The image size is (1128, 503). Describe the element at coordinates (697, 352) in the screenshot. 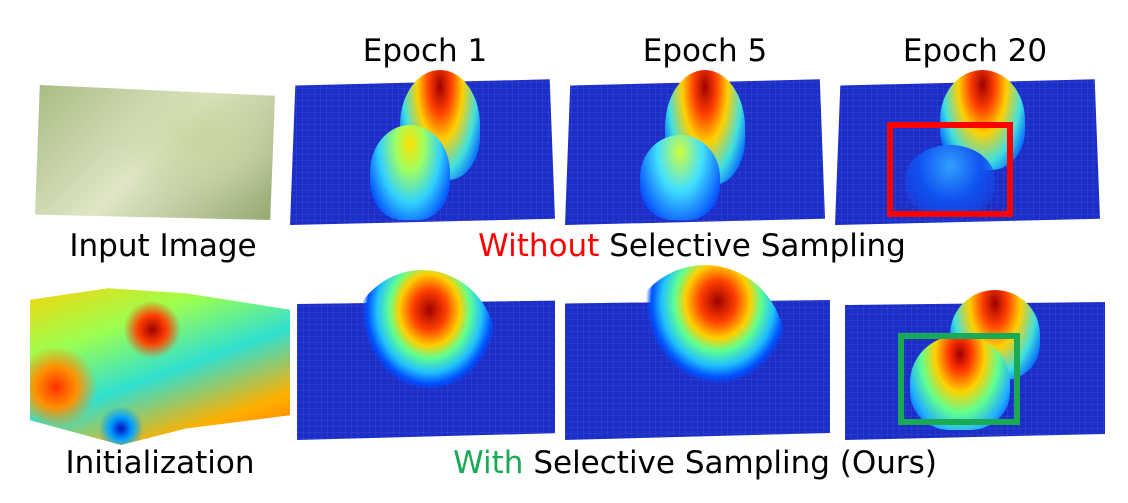

I see `surface-bottom-epoch5` at that location.